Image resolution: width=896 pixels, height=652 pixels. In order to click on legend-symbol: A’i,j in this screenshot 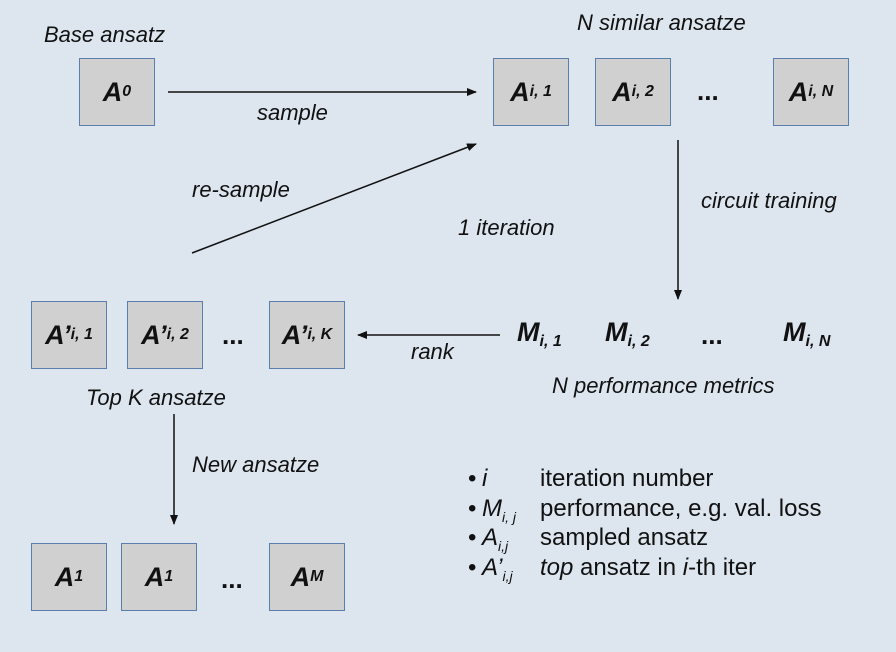, I will do `click(497, 568)`.